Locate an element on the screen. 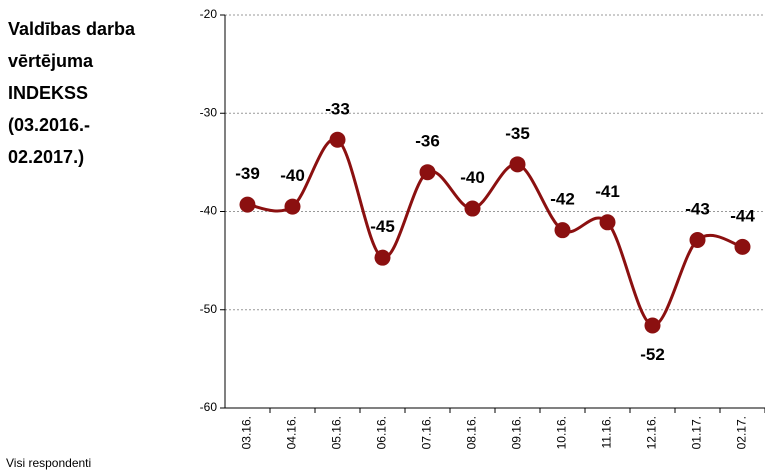 The width and height of the screenshot is (765, 475). data-label: -33 is located at coordinates (337, 108).